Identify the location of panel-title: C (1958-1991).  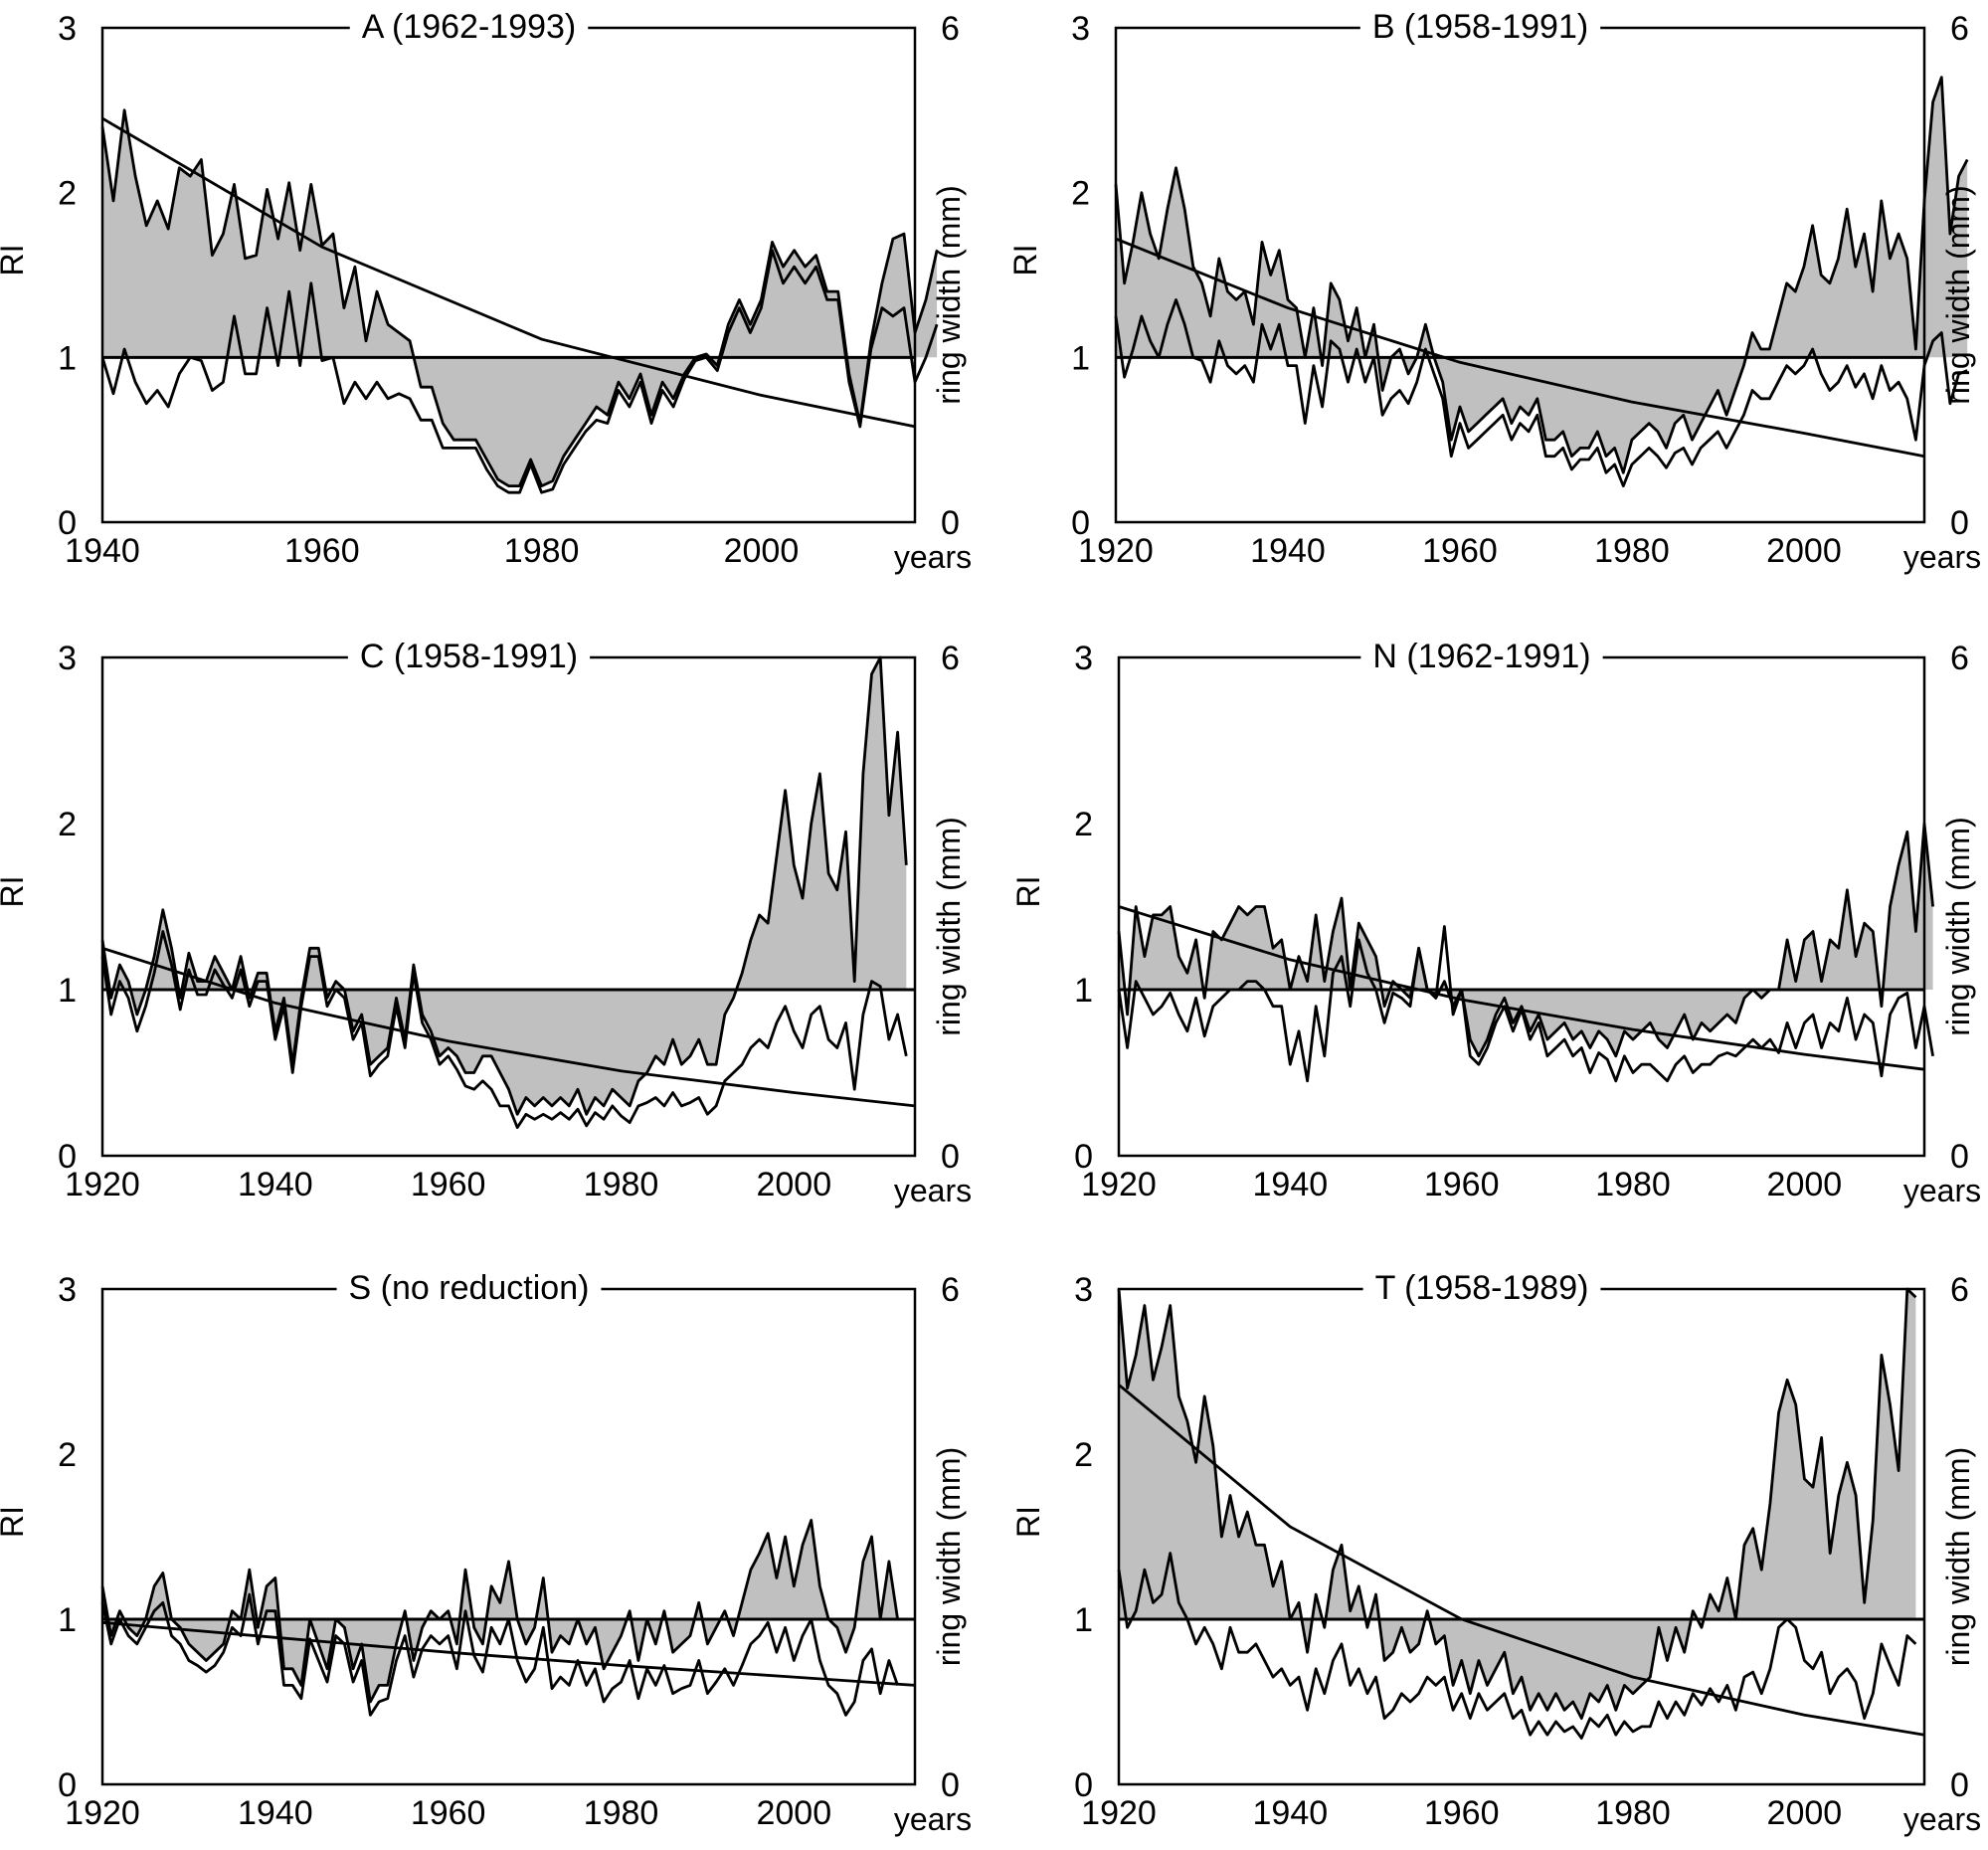
(469, 656).